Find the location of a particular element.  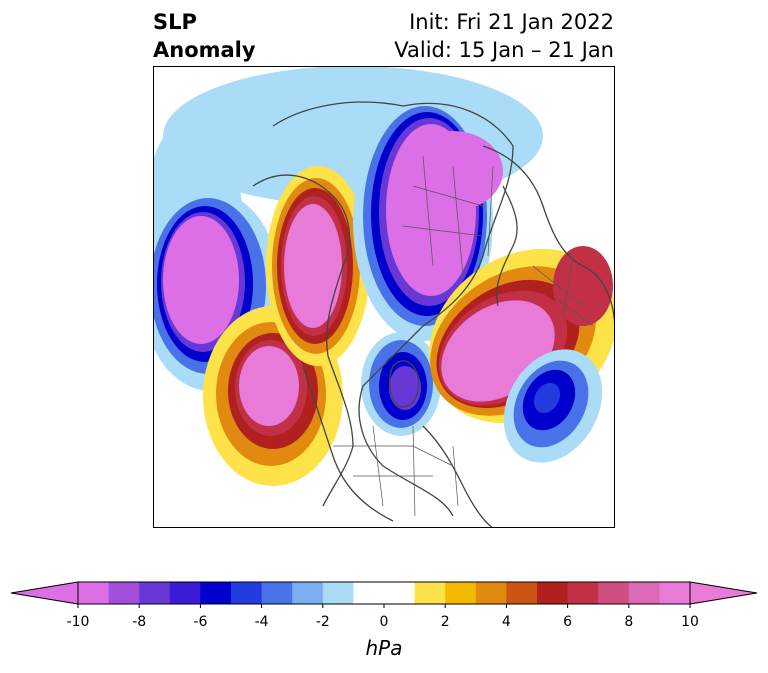

colorbar-extend-max is located at coordinates (723, 593).